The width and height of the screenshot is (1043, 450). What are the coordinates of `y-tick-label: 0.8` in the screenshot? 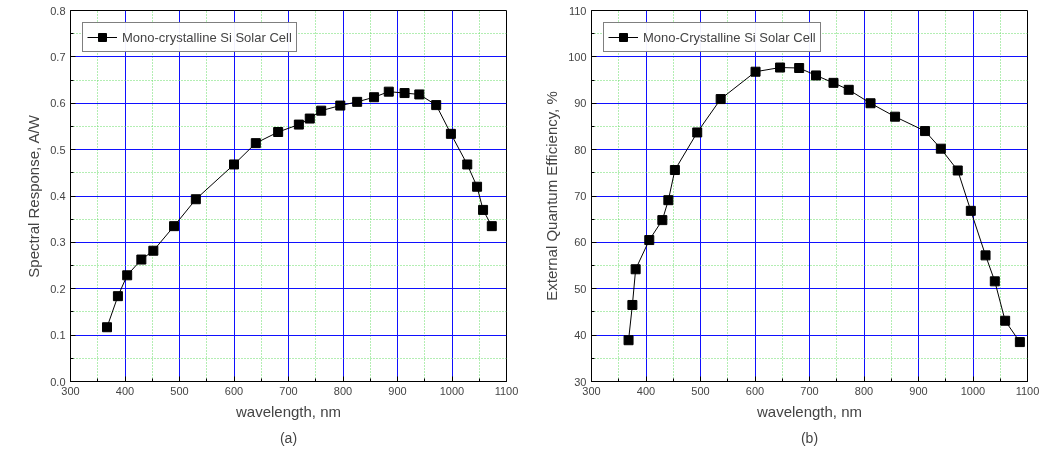 It's located at (58, 10).